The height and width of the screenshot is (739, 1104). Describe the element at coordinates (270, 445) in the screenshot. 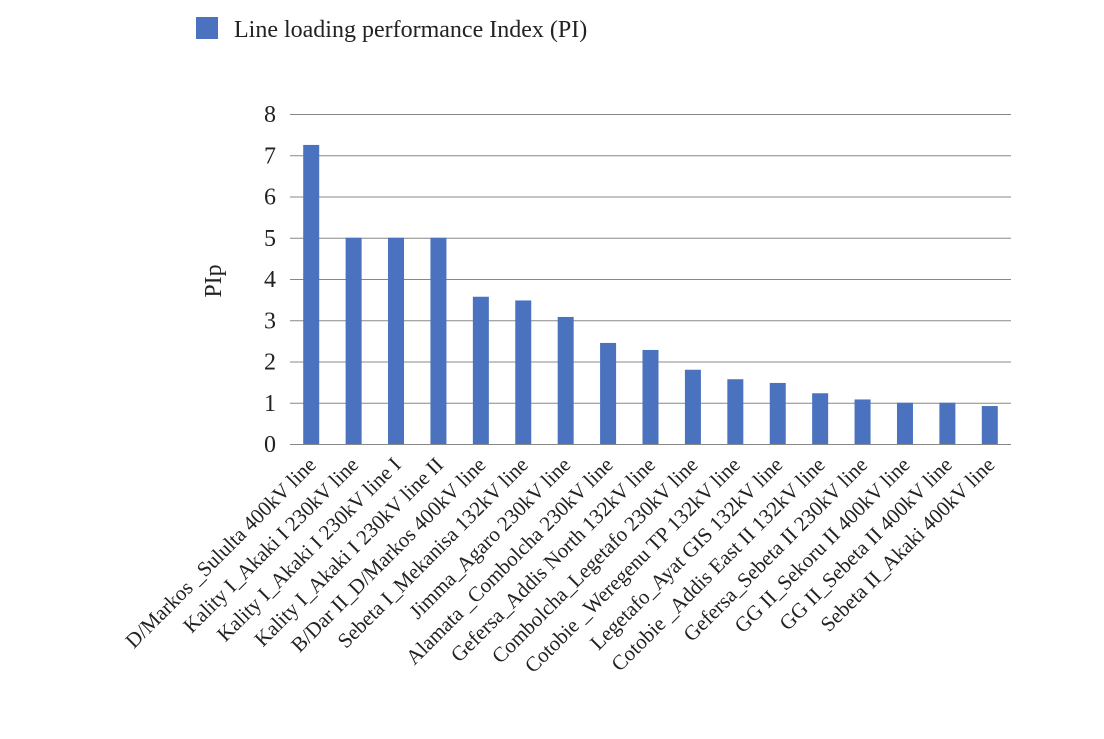

I see `y-tick-label: 0` at that location.